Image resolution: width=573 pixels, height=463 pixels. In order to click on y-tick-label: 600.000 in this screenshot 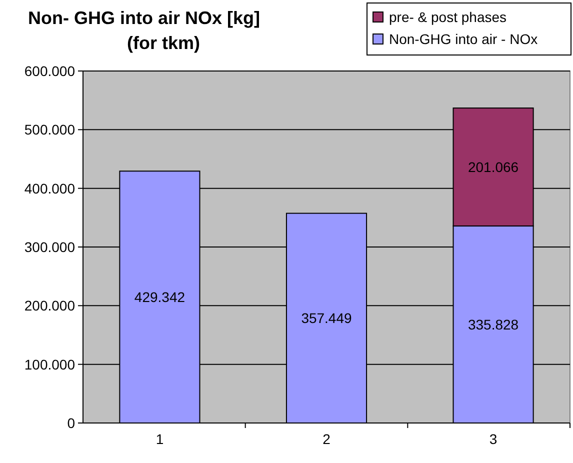, I will do `click(50, 71)`.